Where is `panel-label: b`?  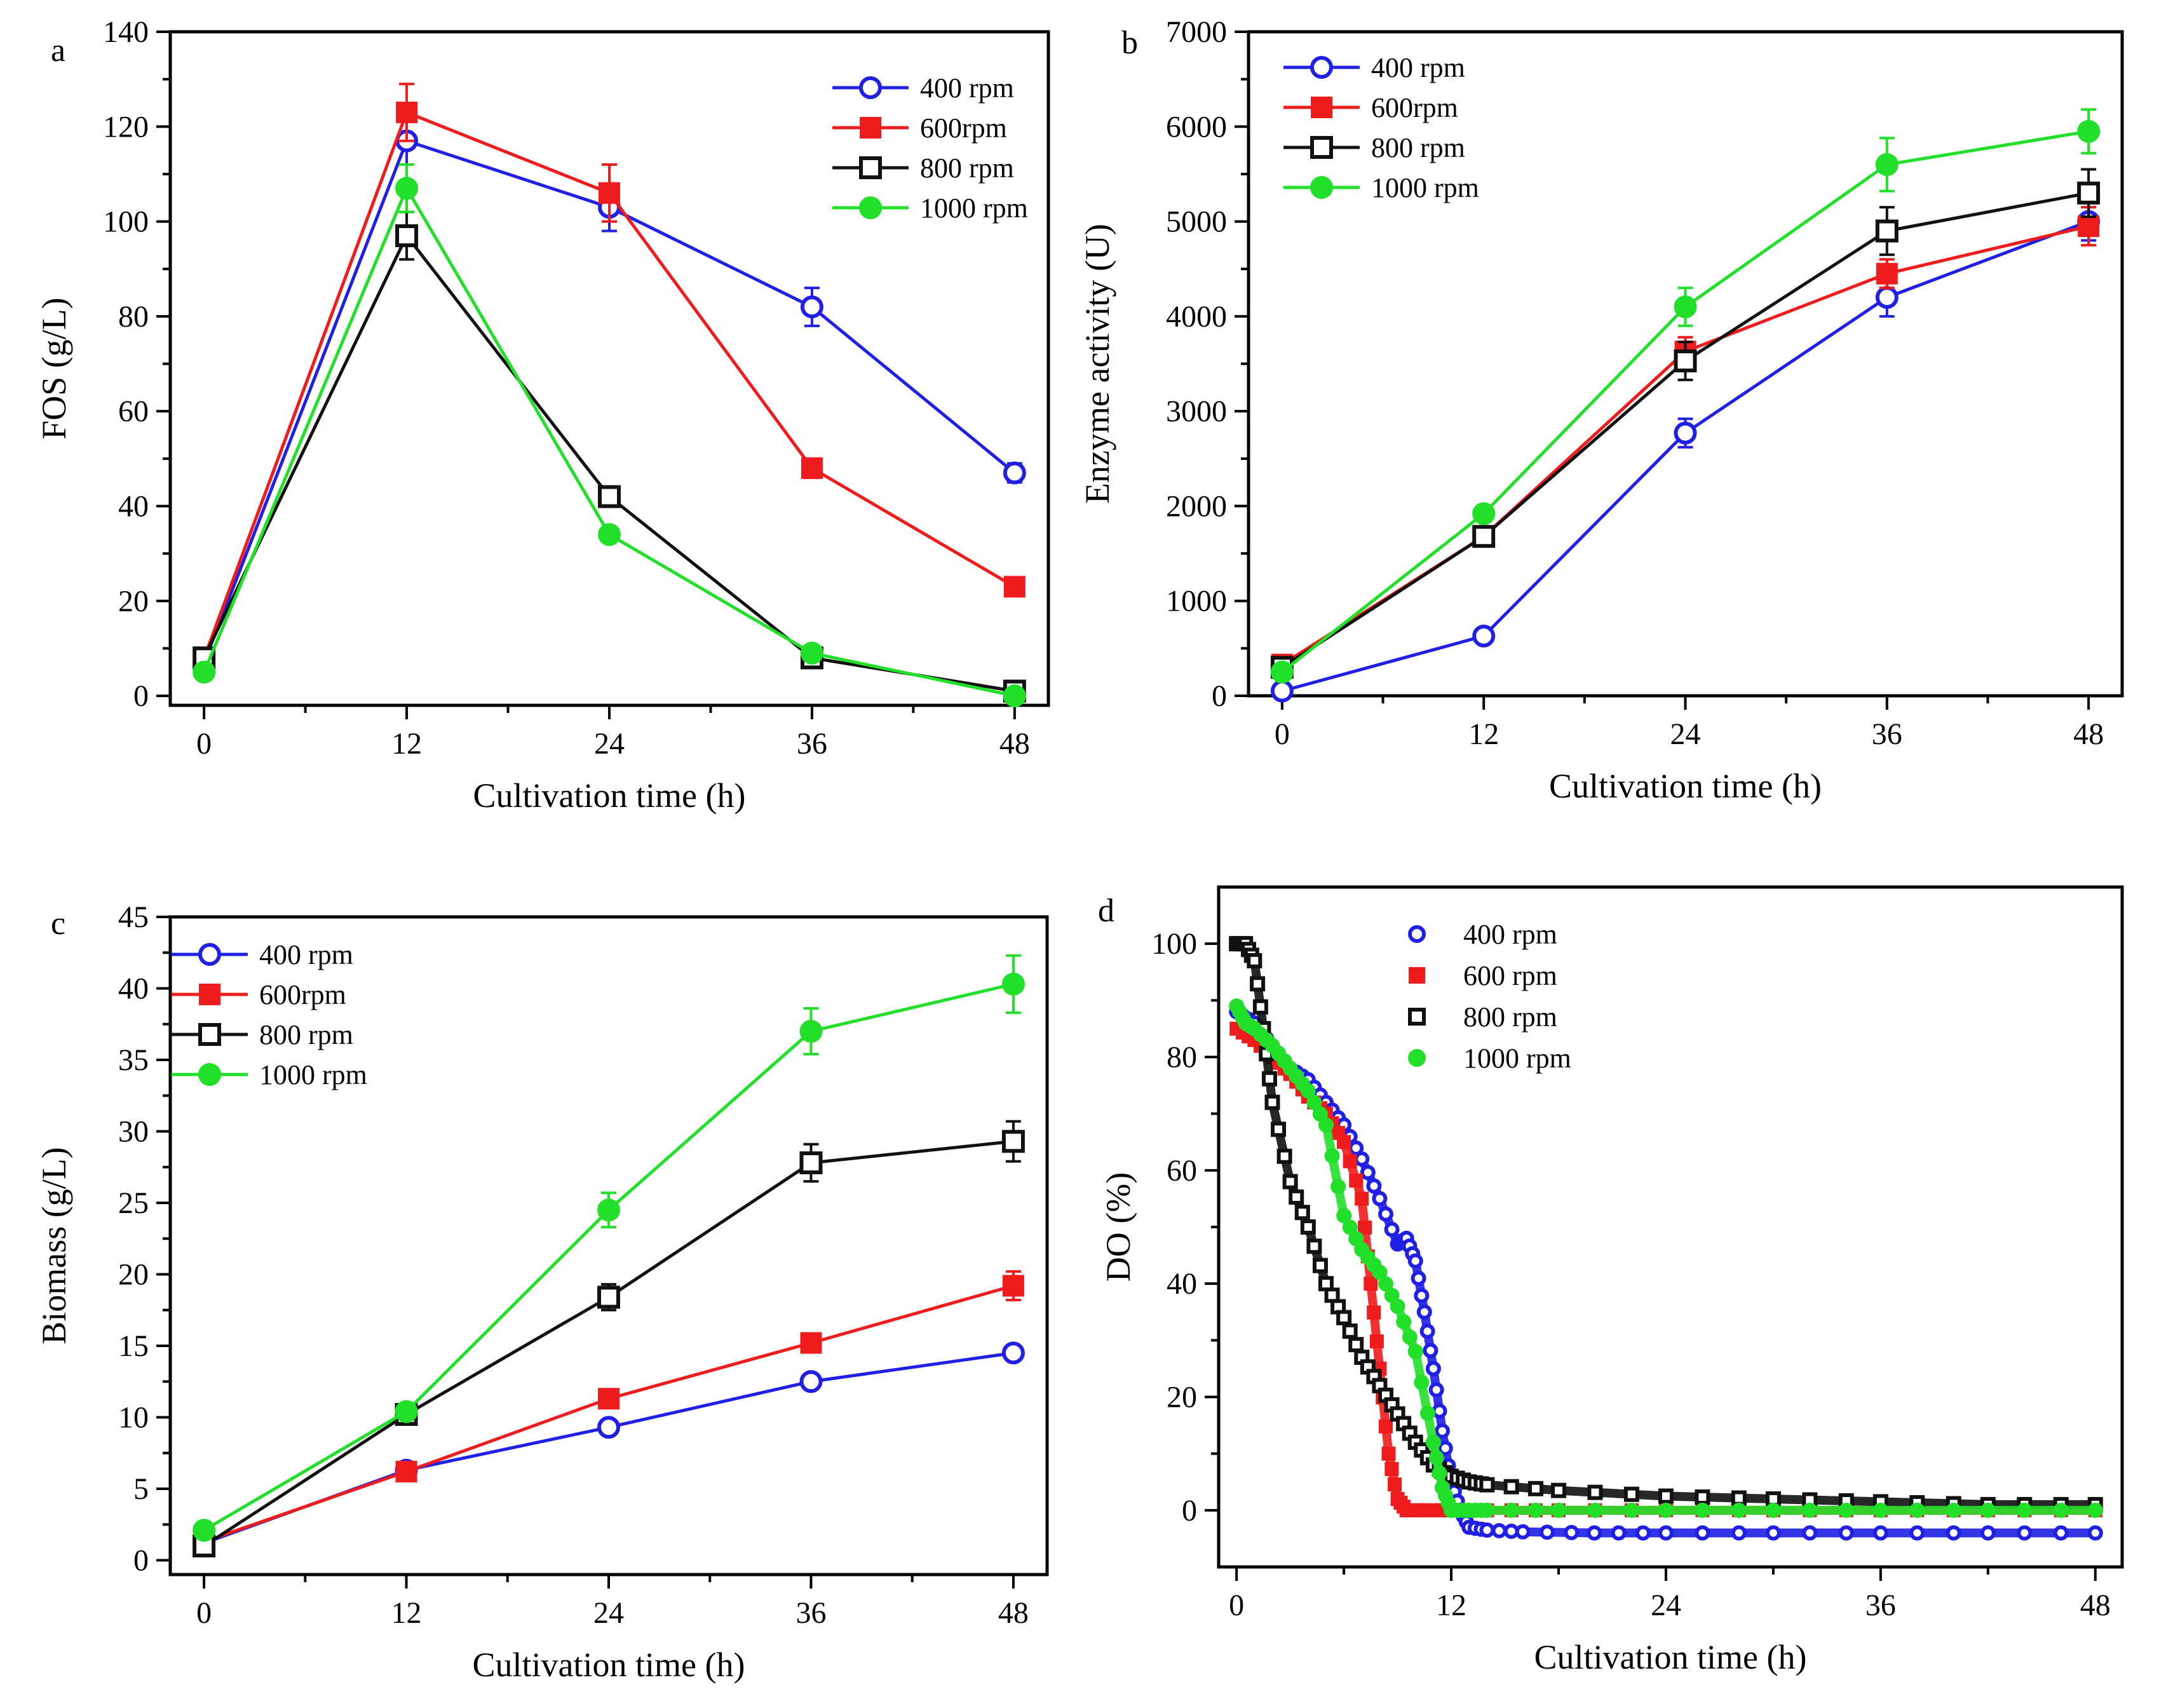 panel-label: b is located at coordinates (1129, 43).